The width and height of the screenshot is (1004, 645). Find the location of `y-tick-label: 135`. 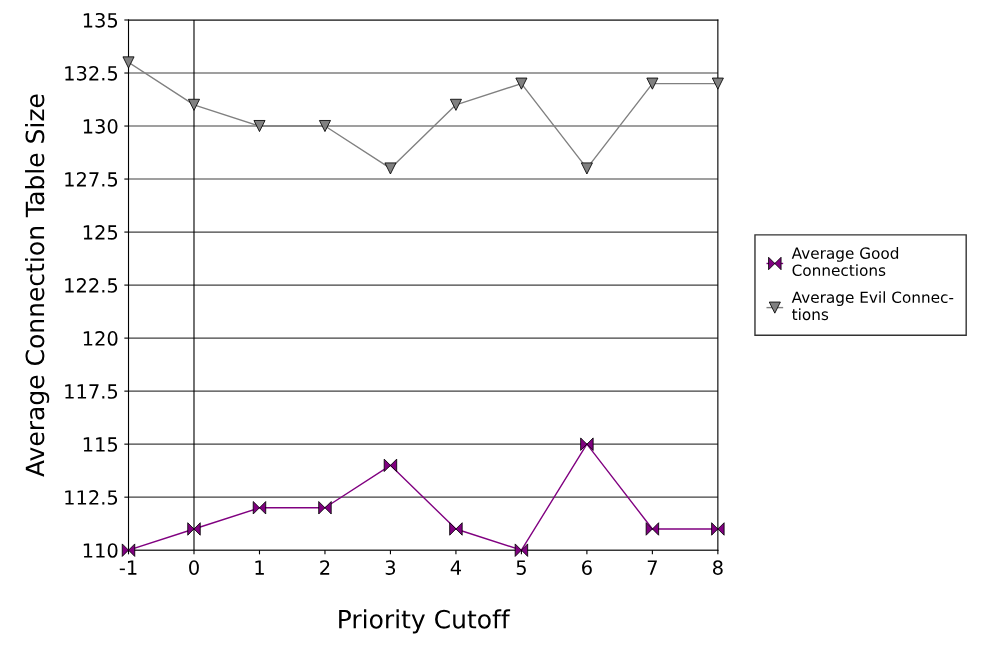

y-tick-label: 135 is located at coordinates (100, 20).